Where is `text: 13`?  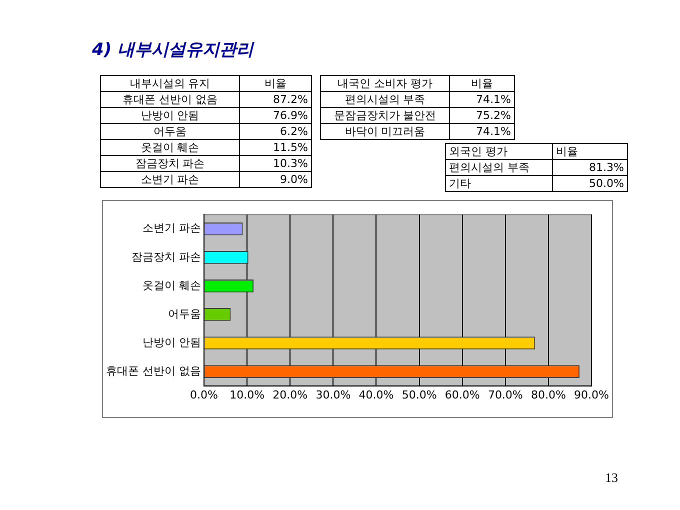
text: 13 is located at coordinates (611, 478).